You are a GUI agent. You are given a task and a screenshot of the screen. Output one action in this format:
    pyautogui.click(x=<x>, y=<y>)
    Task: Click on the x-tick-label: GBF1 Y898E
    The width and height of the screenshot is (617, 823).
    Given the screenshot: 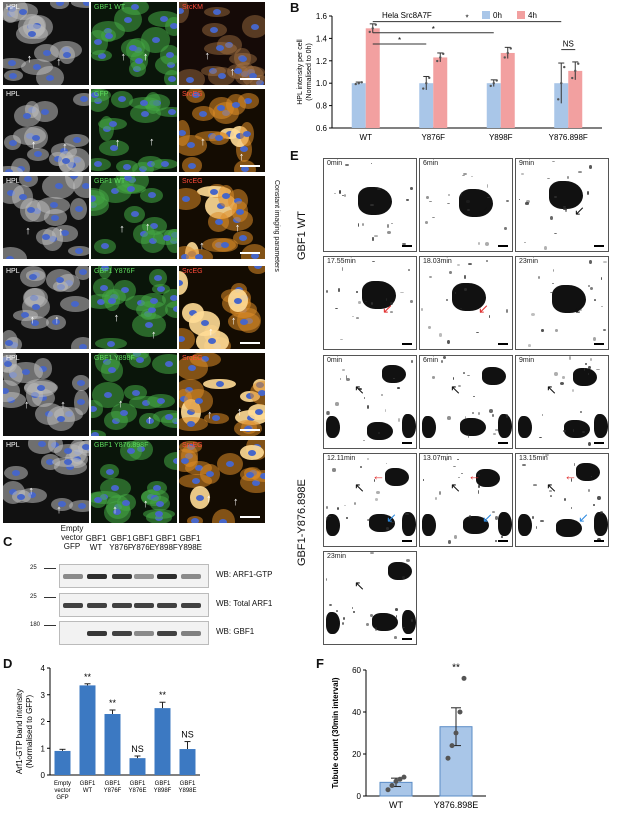 What is the action you would take?
    pyautogui.click(x=187, y=787)
    